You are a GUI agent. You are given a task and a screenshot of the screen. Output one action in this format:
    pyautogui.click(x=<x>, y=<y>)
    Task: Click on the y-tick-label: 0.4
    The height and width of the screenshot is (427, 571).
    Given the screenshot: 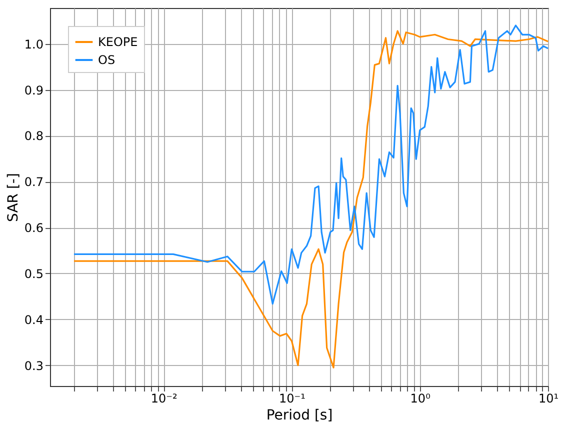 What is the action you would take?
    pyautogui.click(x=34, y=319)
    